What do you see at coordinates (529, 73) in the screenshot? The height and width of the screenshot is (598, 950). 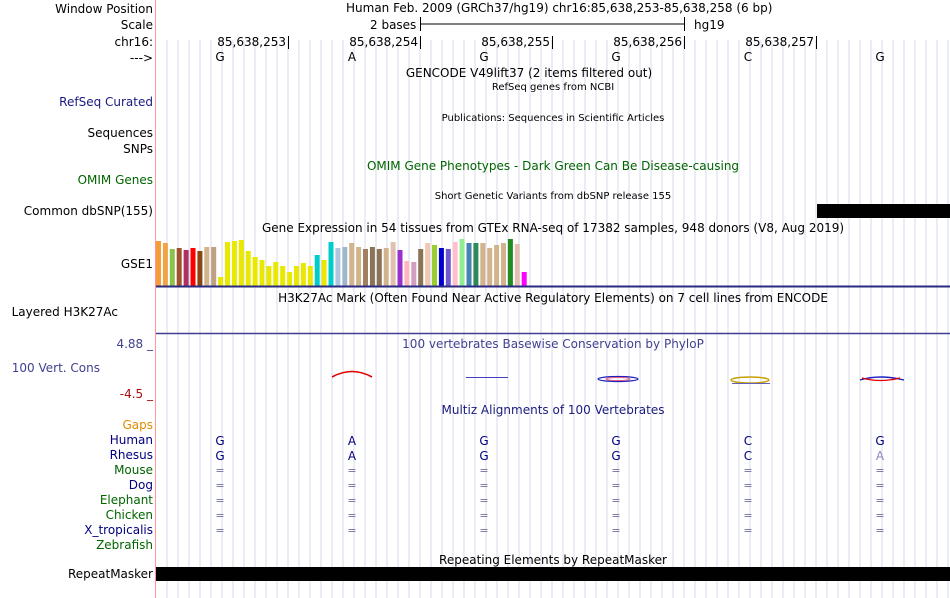 I see `gencode-title: GENCODE V49lift37 (2 items filtered out)` at bounding box center [529, 73].